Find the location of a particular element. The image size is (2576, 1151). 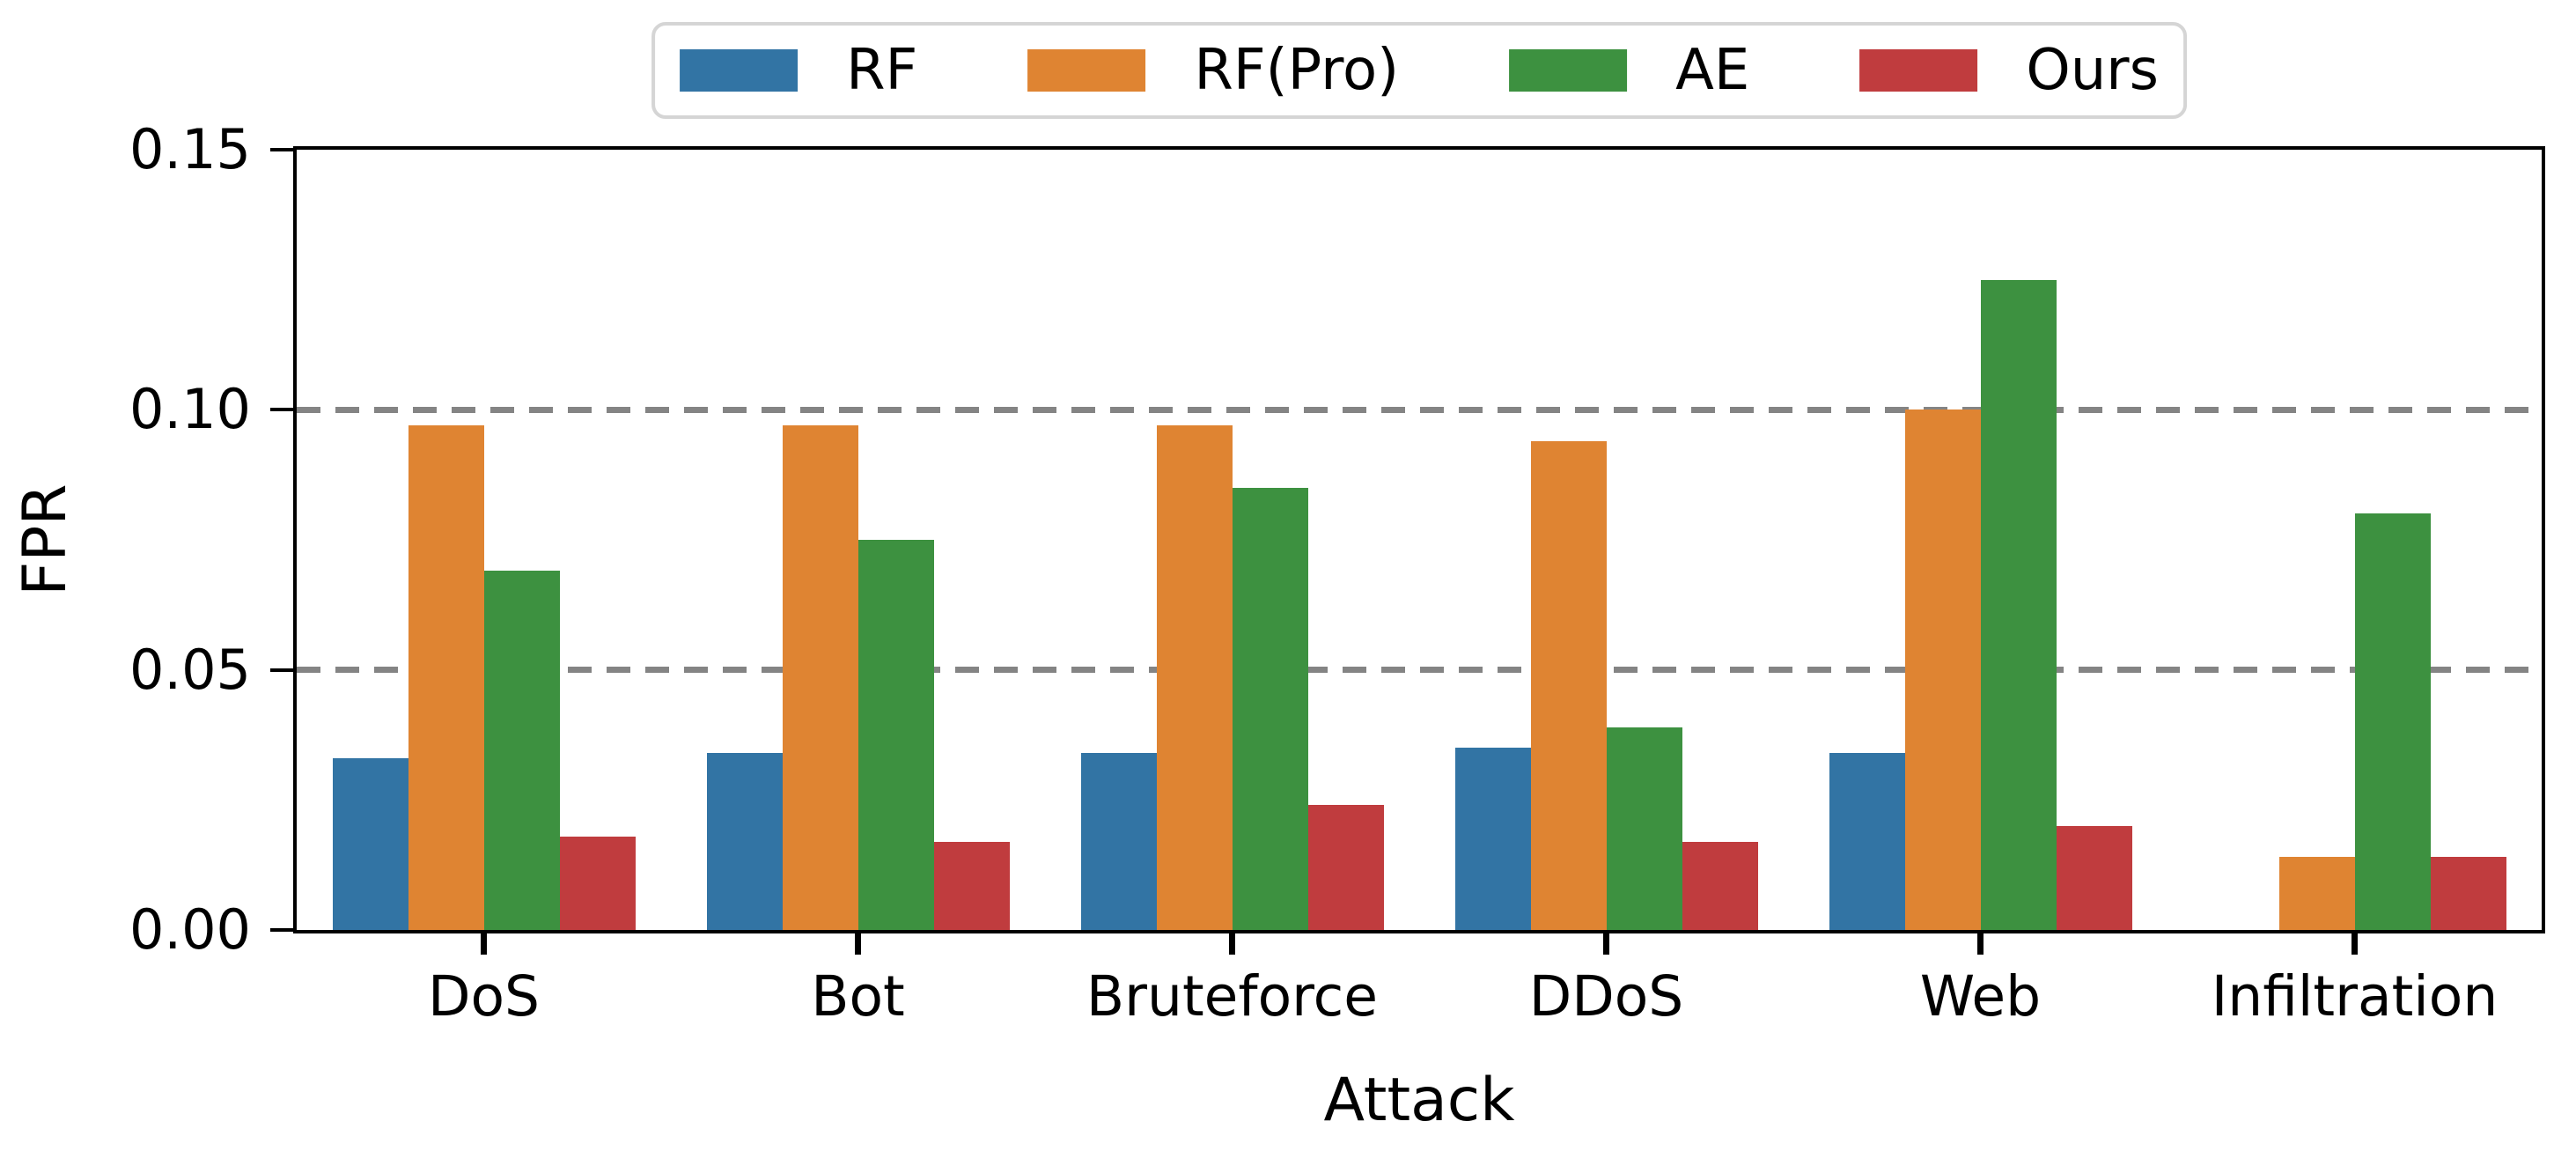

x-tick-label-Infiltration: Infiltration is located at coordinates (2355, 996).